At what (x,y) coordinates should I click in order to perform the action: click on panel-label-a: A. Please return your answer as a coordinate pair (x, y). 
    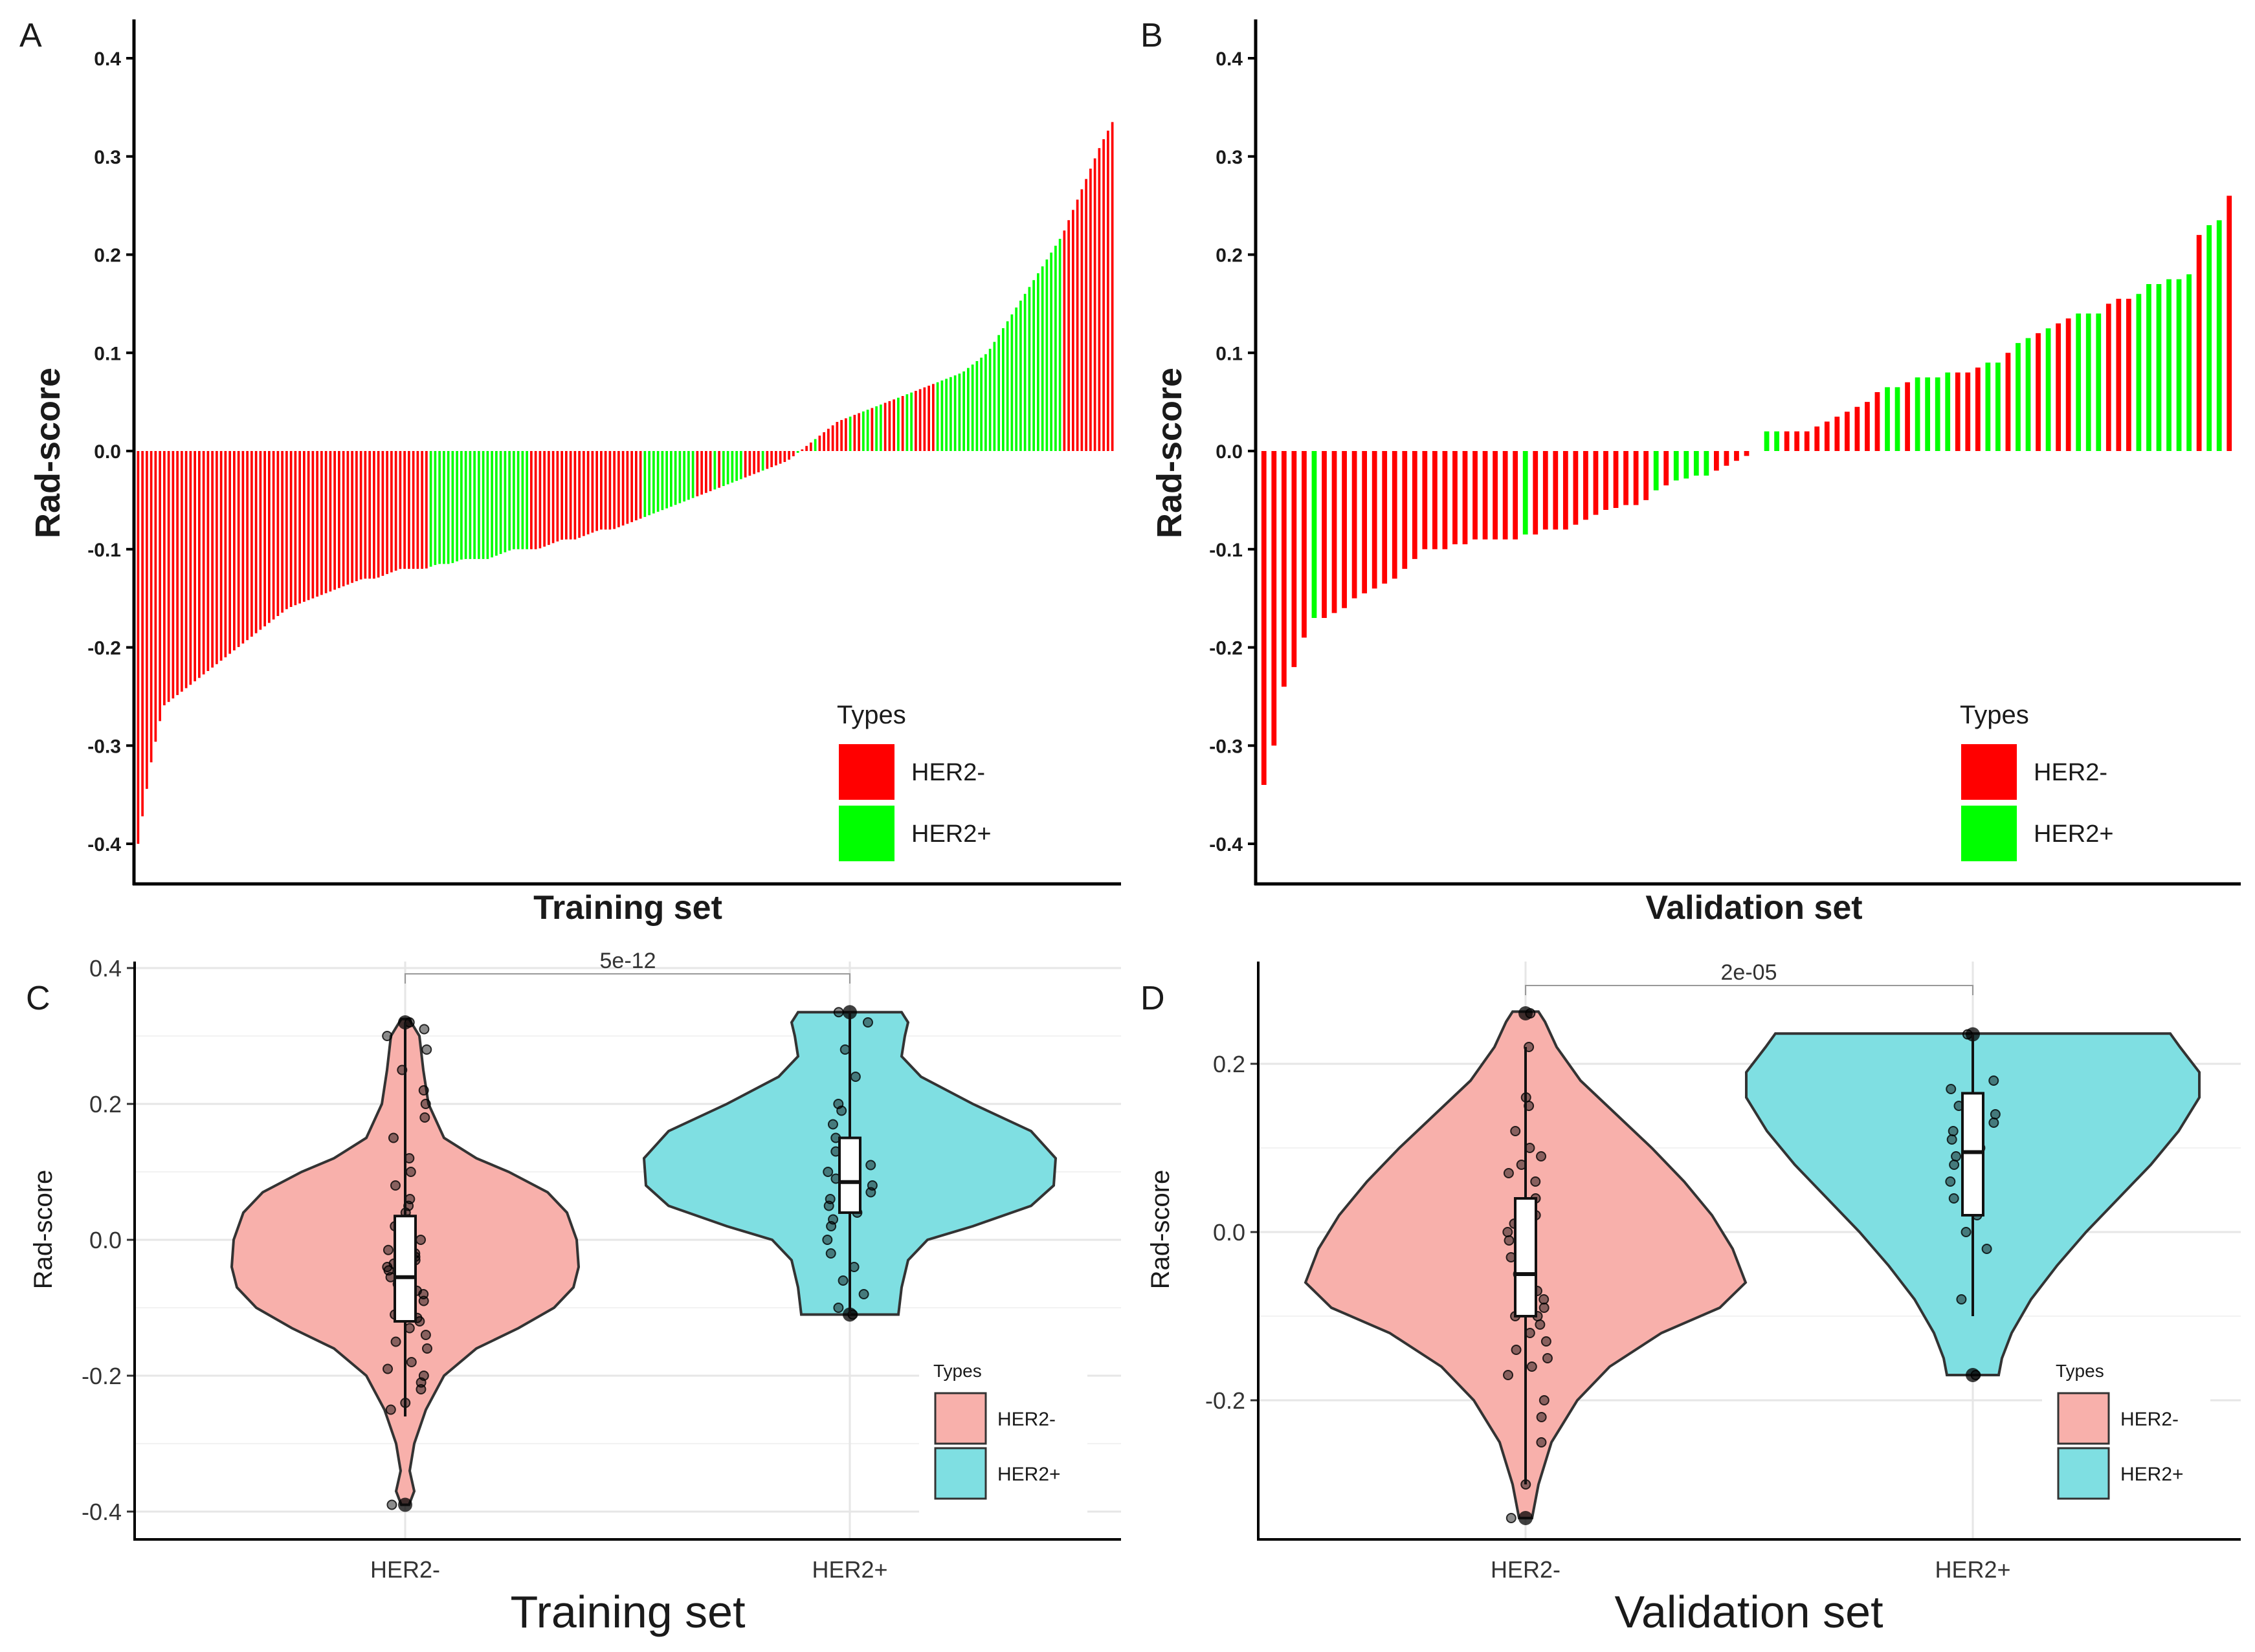
    Looking at the image, I should click on (30, 35).